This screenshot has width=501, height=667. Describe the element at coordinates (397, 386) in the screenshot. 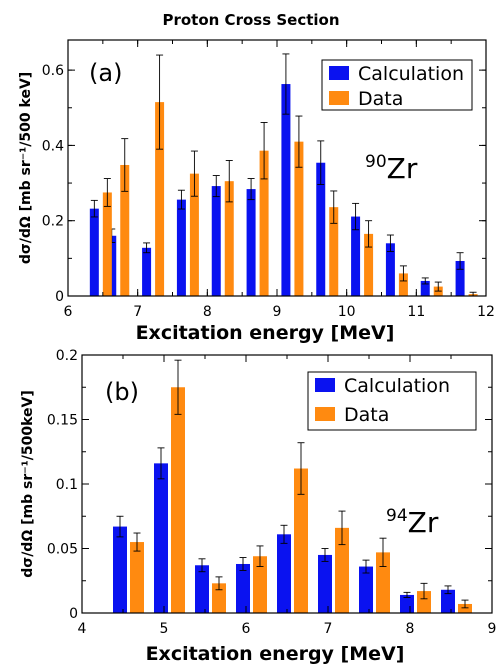

I see `panel-b-legend-label-calculation: Calculation` at that location.